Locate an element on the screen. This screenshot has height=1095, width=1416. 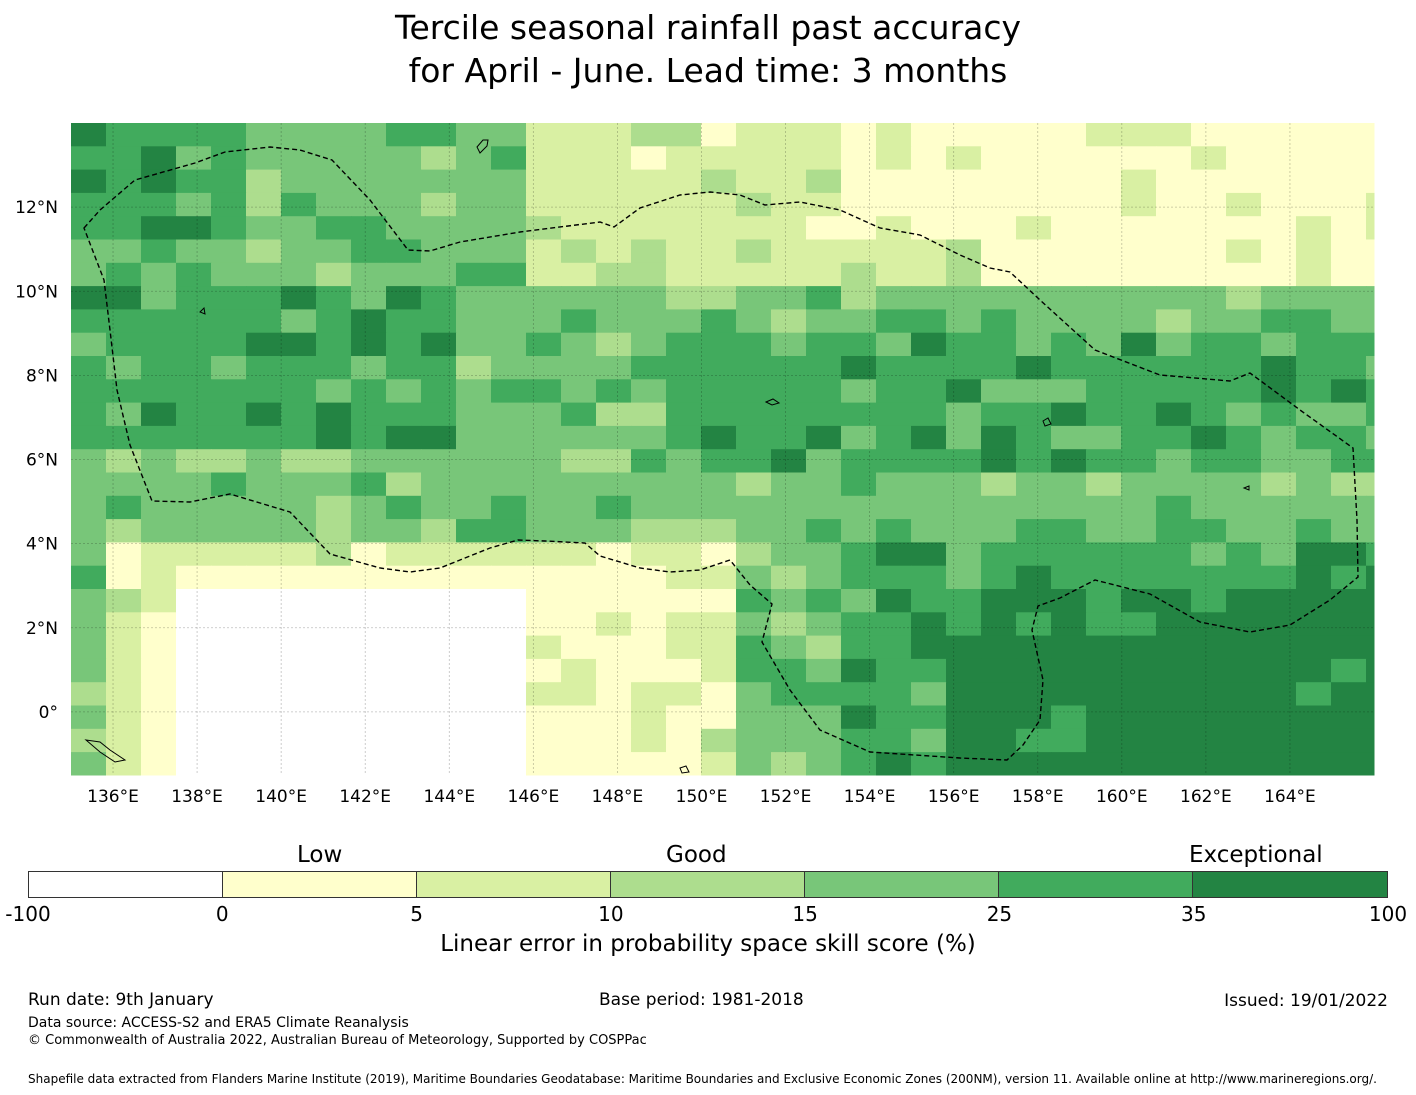
colorbar-tick-label: 35 is located at coordinates (1193, 914).